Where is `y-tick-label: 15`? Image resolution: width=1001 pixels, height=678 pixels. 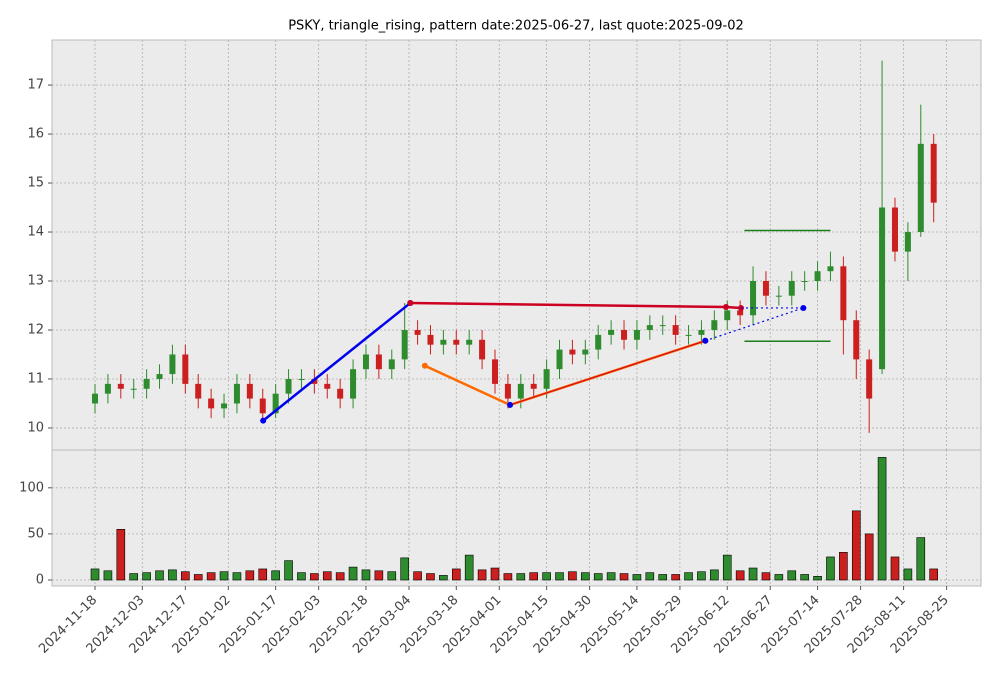
y-tick-label: 15 is located at coordinates (35, 183).